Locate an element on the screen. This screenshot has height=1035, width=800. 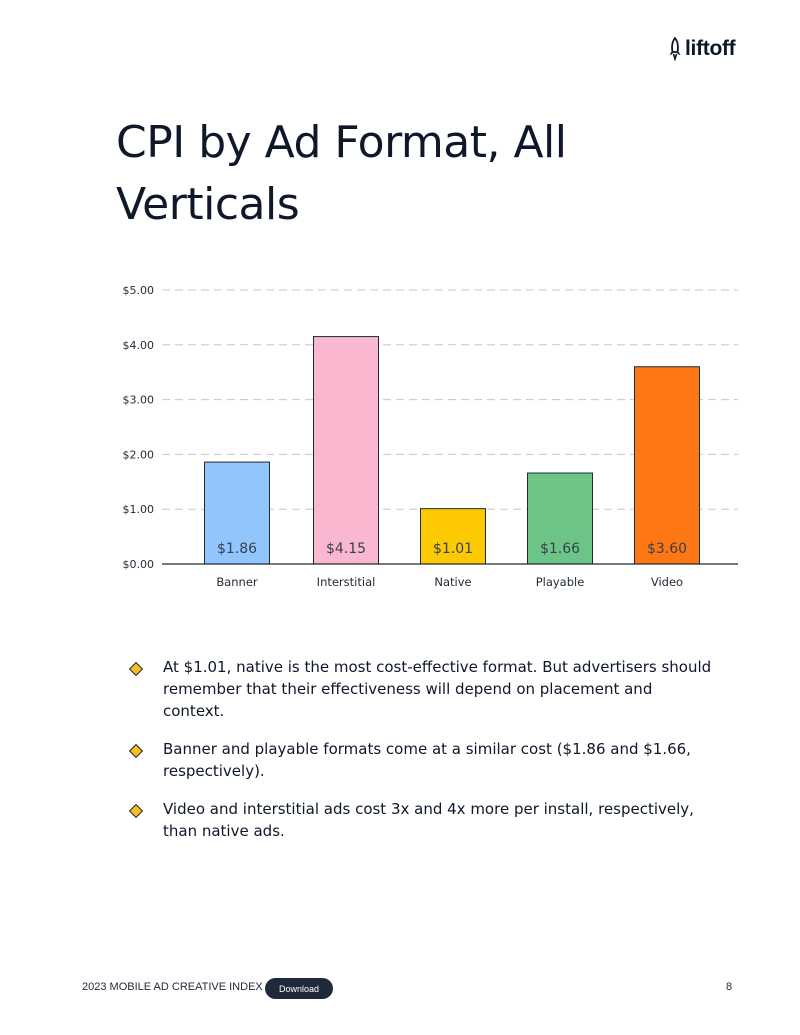
bar-value-label: $1.01 is located at coordinates (453, 549).